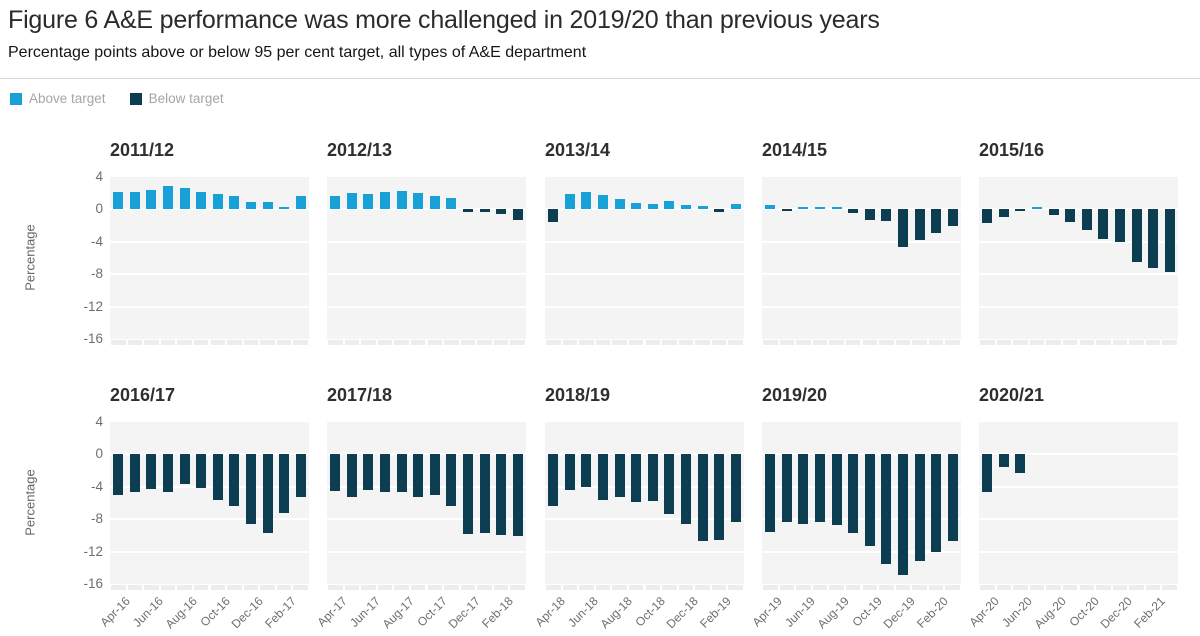 This screenshot has width=1200, height=636. What do you see at coordinates (99, 454) in the screenshot?
I see `y-tick-label: 0` at bounding box center [99, 454].